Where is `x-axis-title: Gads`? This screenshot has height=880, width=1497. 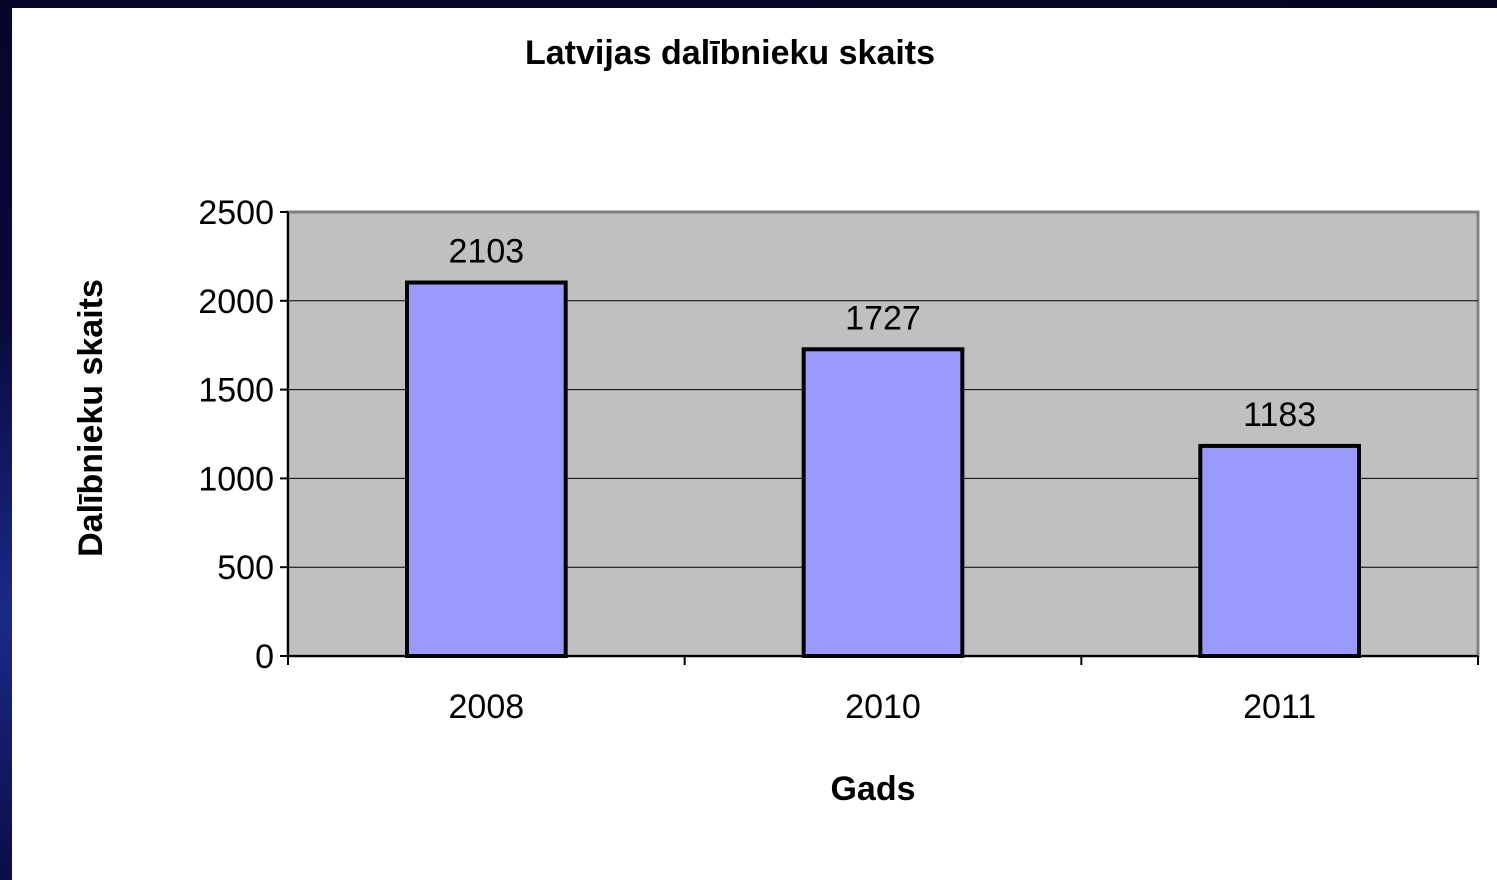 x-axis-title: Gads is located at coordinates (872, 789).